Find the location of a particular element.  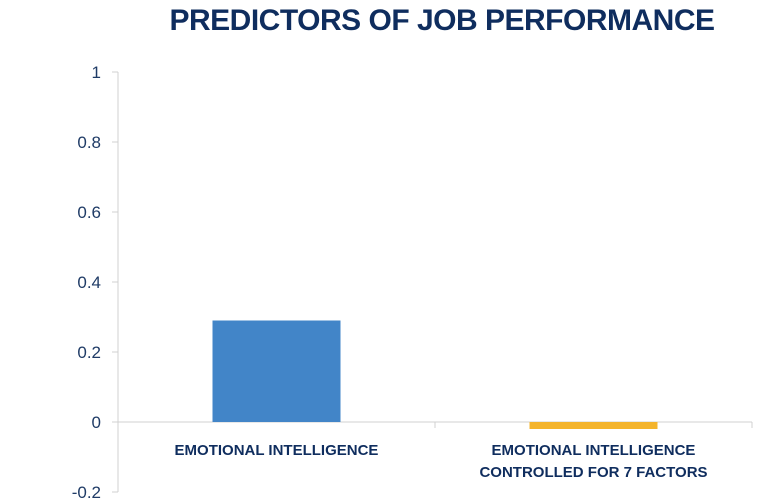

y-tick-label: 0.6 is located at coordinates (89, 212).